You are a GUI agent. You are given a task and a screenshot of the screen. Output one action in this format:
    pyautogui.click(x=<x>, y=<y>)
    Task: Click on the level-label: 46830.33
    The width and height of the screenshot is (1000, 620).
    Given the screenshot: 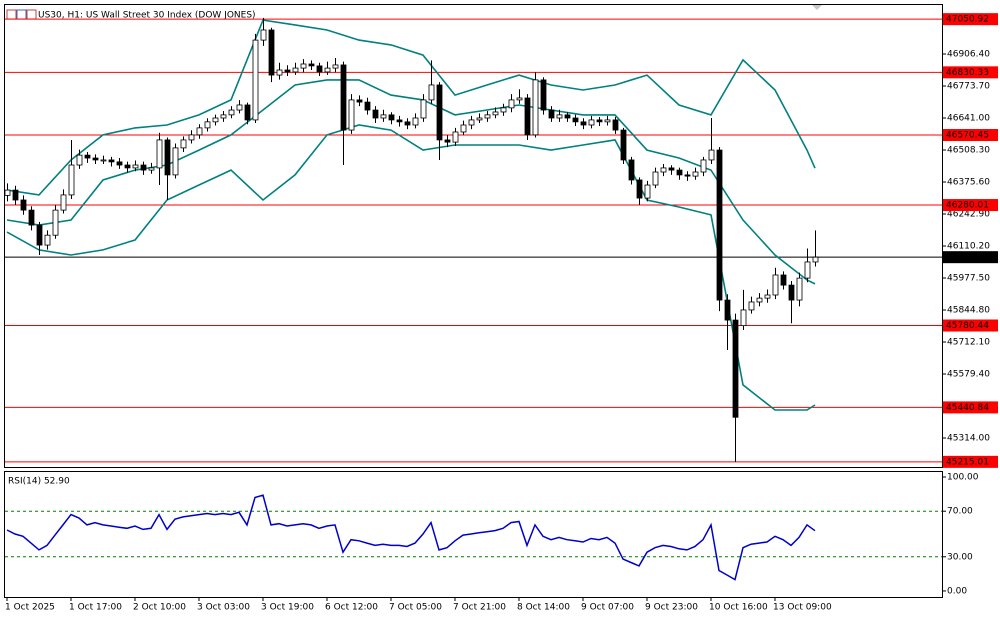 What is the action you would take?
    pyautogui.click(x=967, y=73)
    